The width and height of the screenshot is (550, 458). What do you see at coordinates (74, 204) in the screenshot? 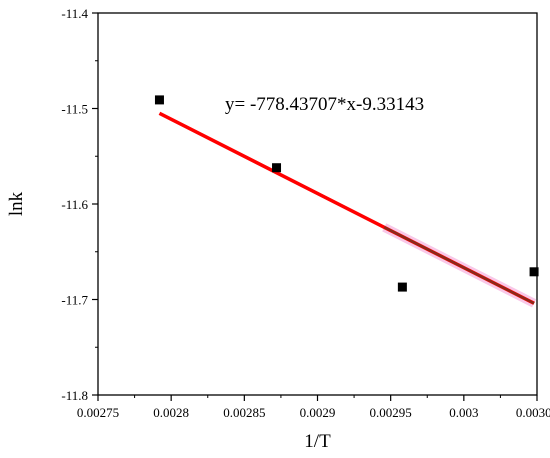
I see `y-tick-label: -11.6` at bounding box center [74, 204].